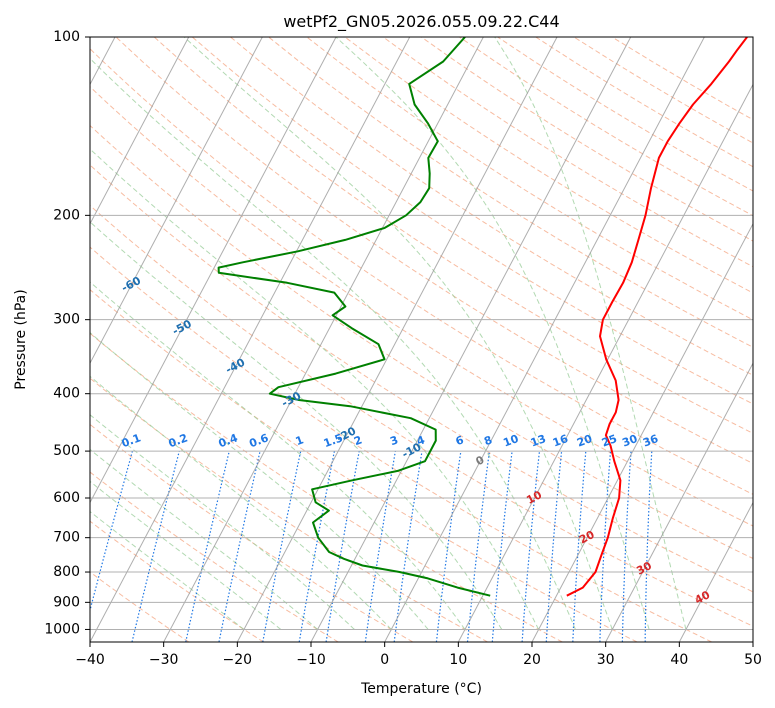 This screenshot has width=775, height=708. Describe the element at coordinates (66, 538) in the screenshot. I see `y-tick-label: 700` at that location.